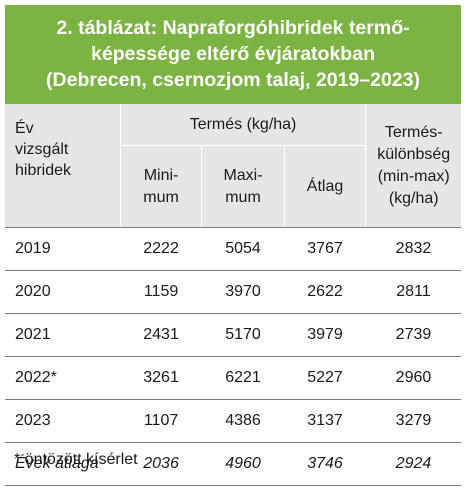 The width and height of the screenshot is (466, 488). What do you see at coordinates (413, 421) in the screenshot?
I see `cell-diff: 3279` at bounding box center [413, 421].